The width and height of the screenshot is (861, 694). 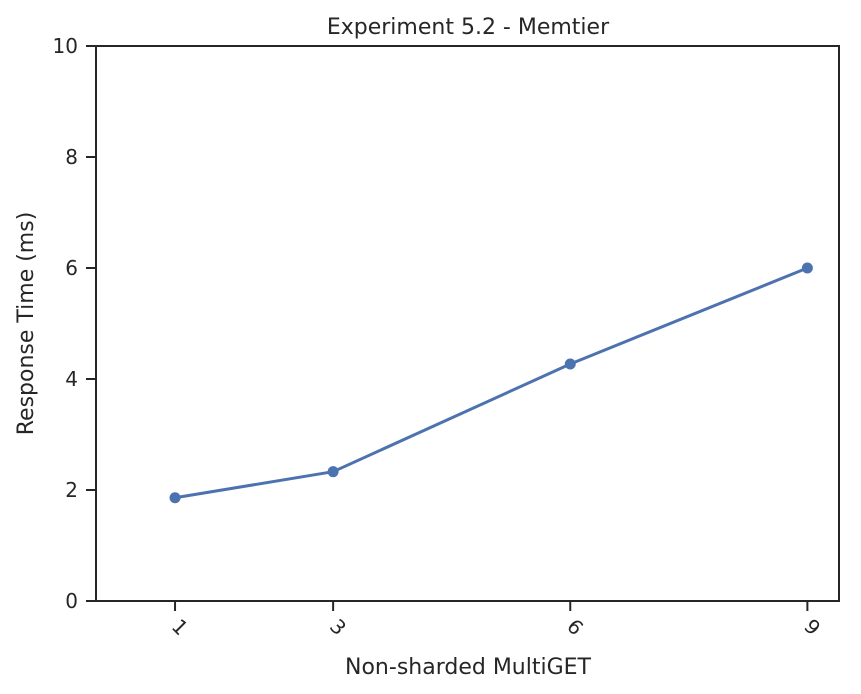 What do you see at coordinates (71, 268) in the screenshot?
I see `y-tick-label-6: 6` at bounding box center [71, 268].